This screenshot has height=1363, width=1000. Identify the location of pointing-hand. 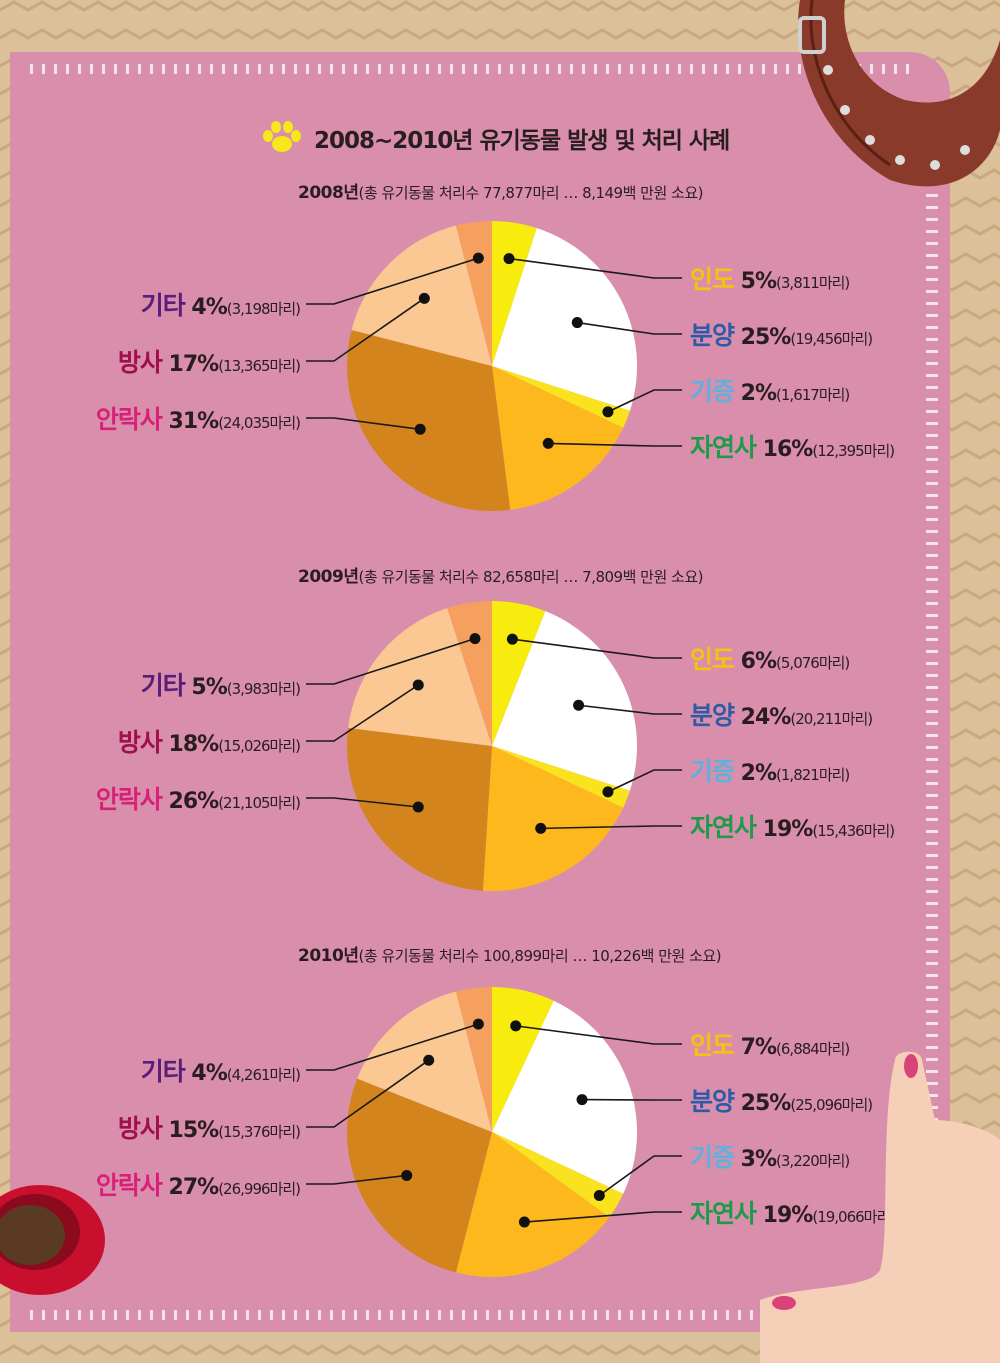
(880, 1207).